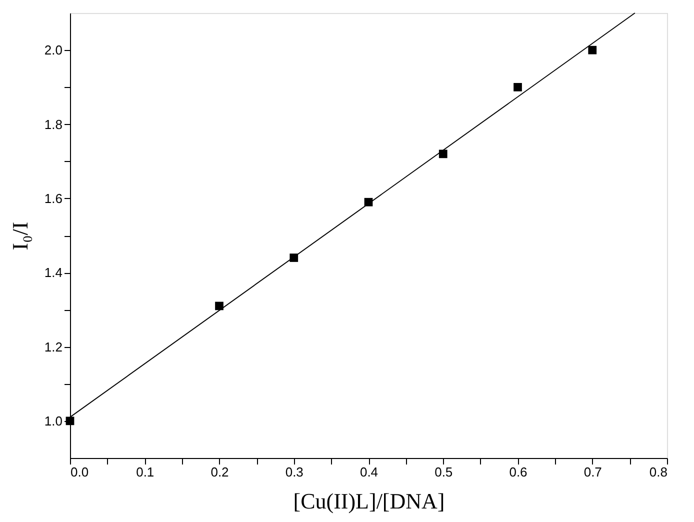 The image size is (694, 522). I want to click on y-tick-label: 1.6, so click(53, 198).